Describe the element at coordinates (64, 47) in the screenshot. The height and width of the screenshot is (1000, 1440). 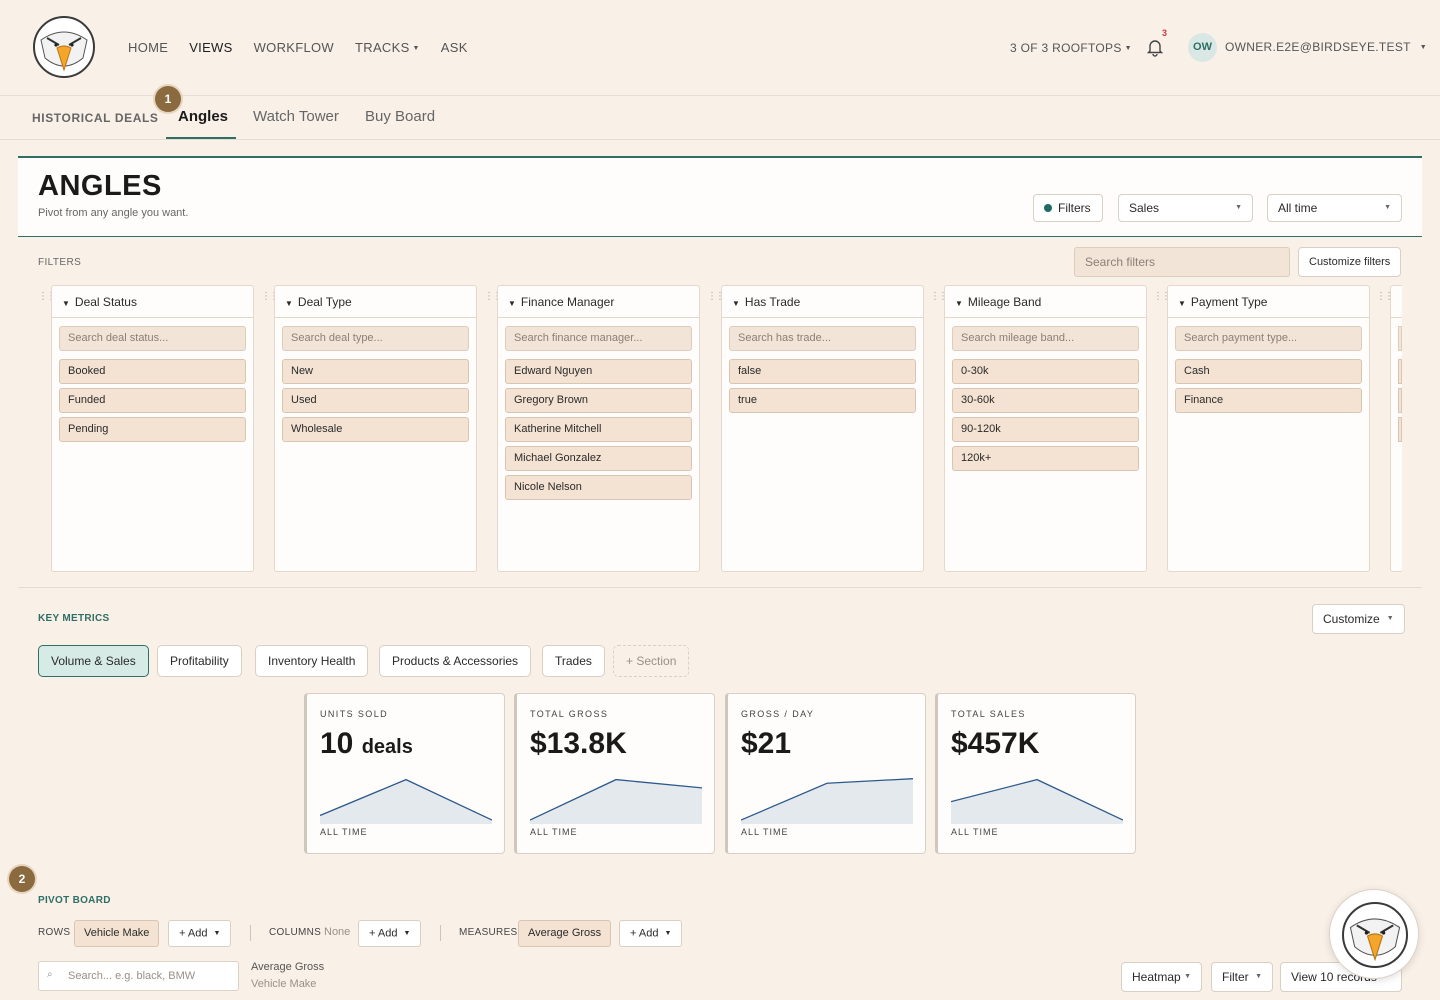
I see `birdseye-logo` at that location.